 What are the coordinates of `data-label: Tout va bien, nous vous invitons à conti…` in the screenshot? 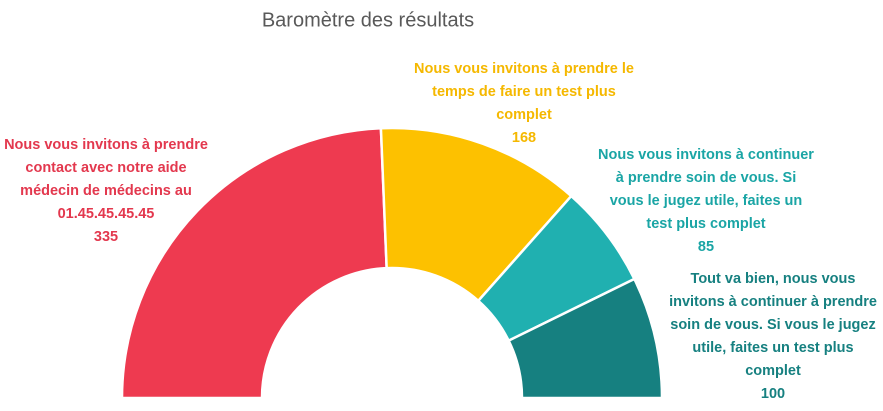 It's located at (773, 337).